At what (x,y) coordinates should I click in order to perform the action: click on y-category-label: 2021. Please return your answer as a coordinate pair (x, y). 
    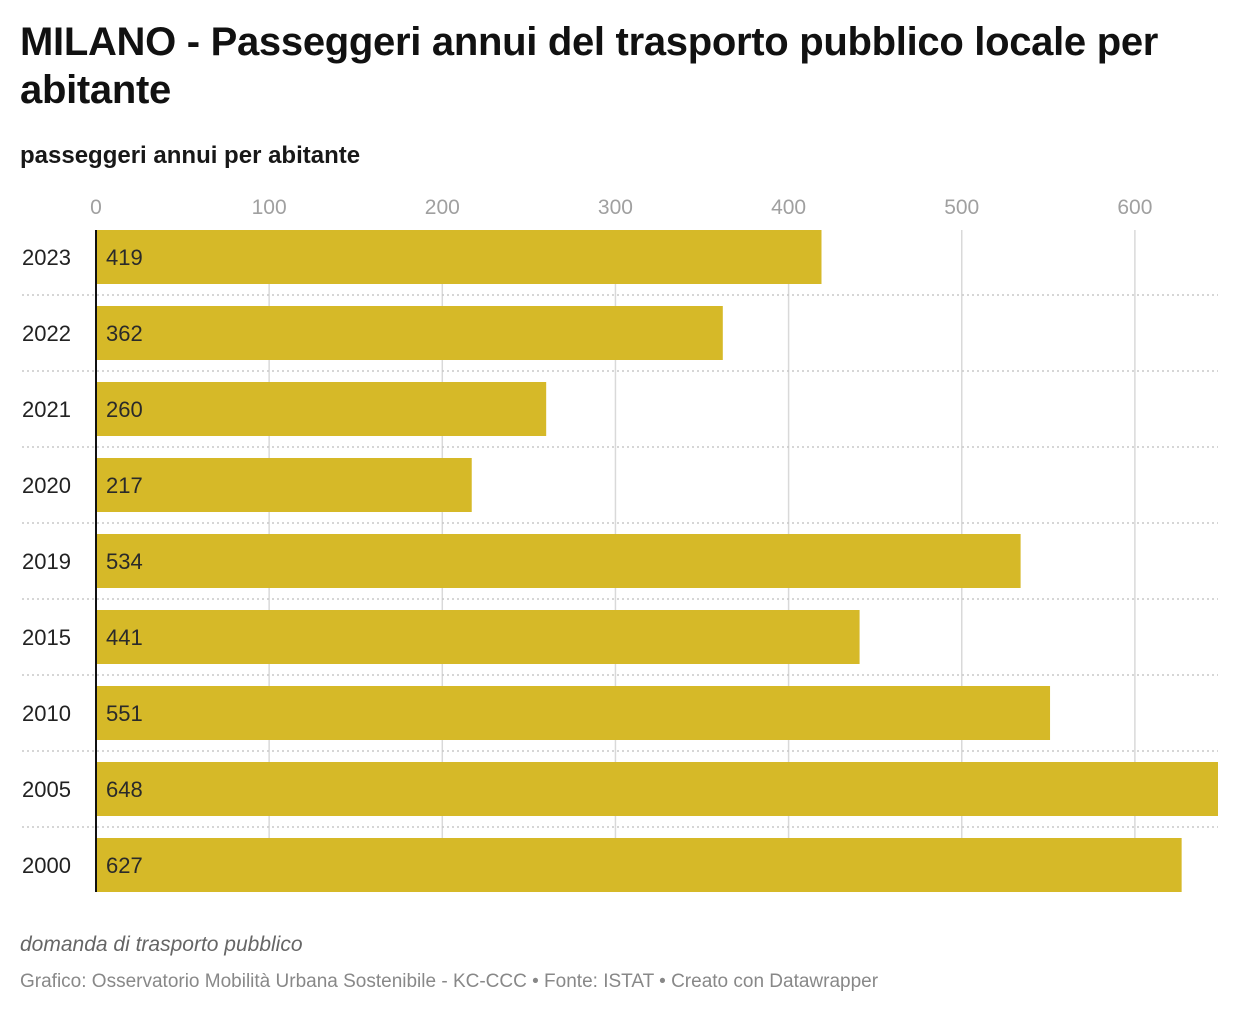
    Looking at the image, I should click on (46, 409).